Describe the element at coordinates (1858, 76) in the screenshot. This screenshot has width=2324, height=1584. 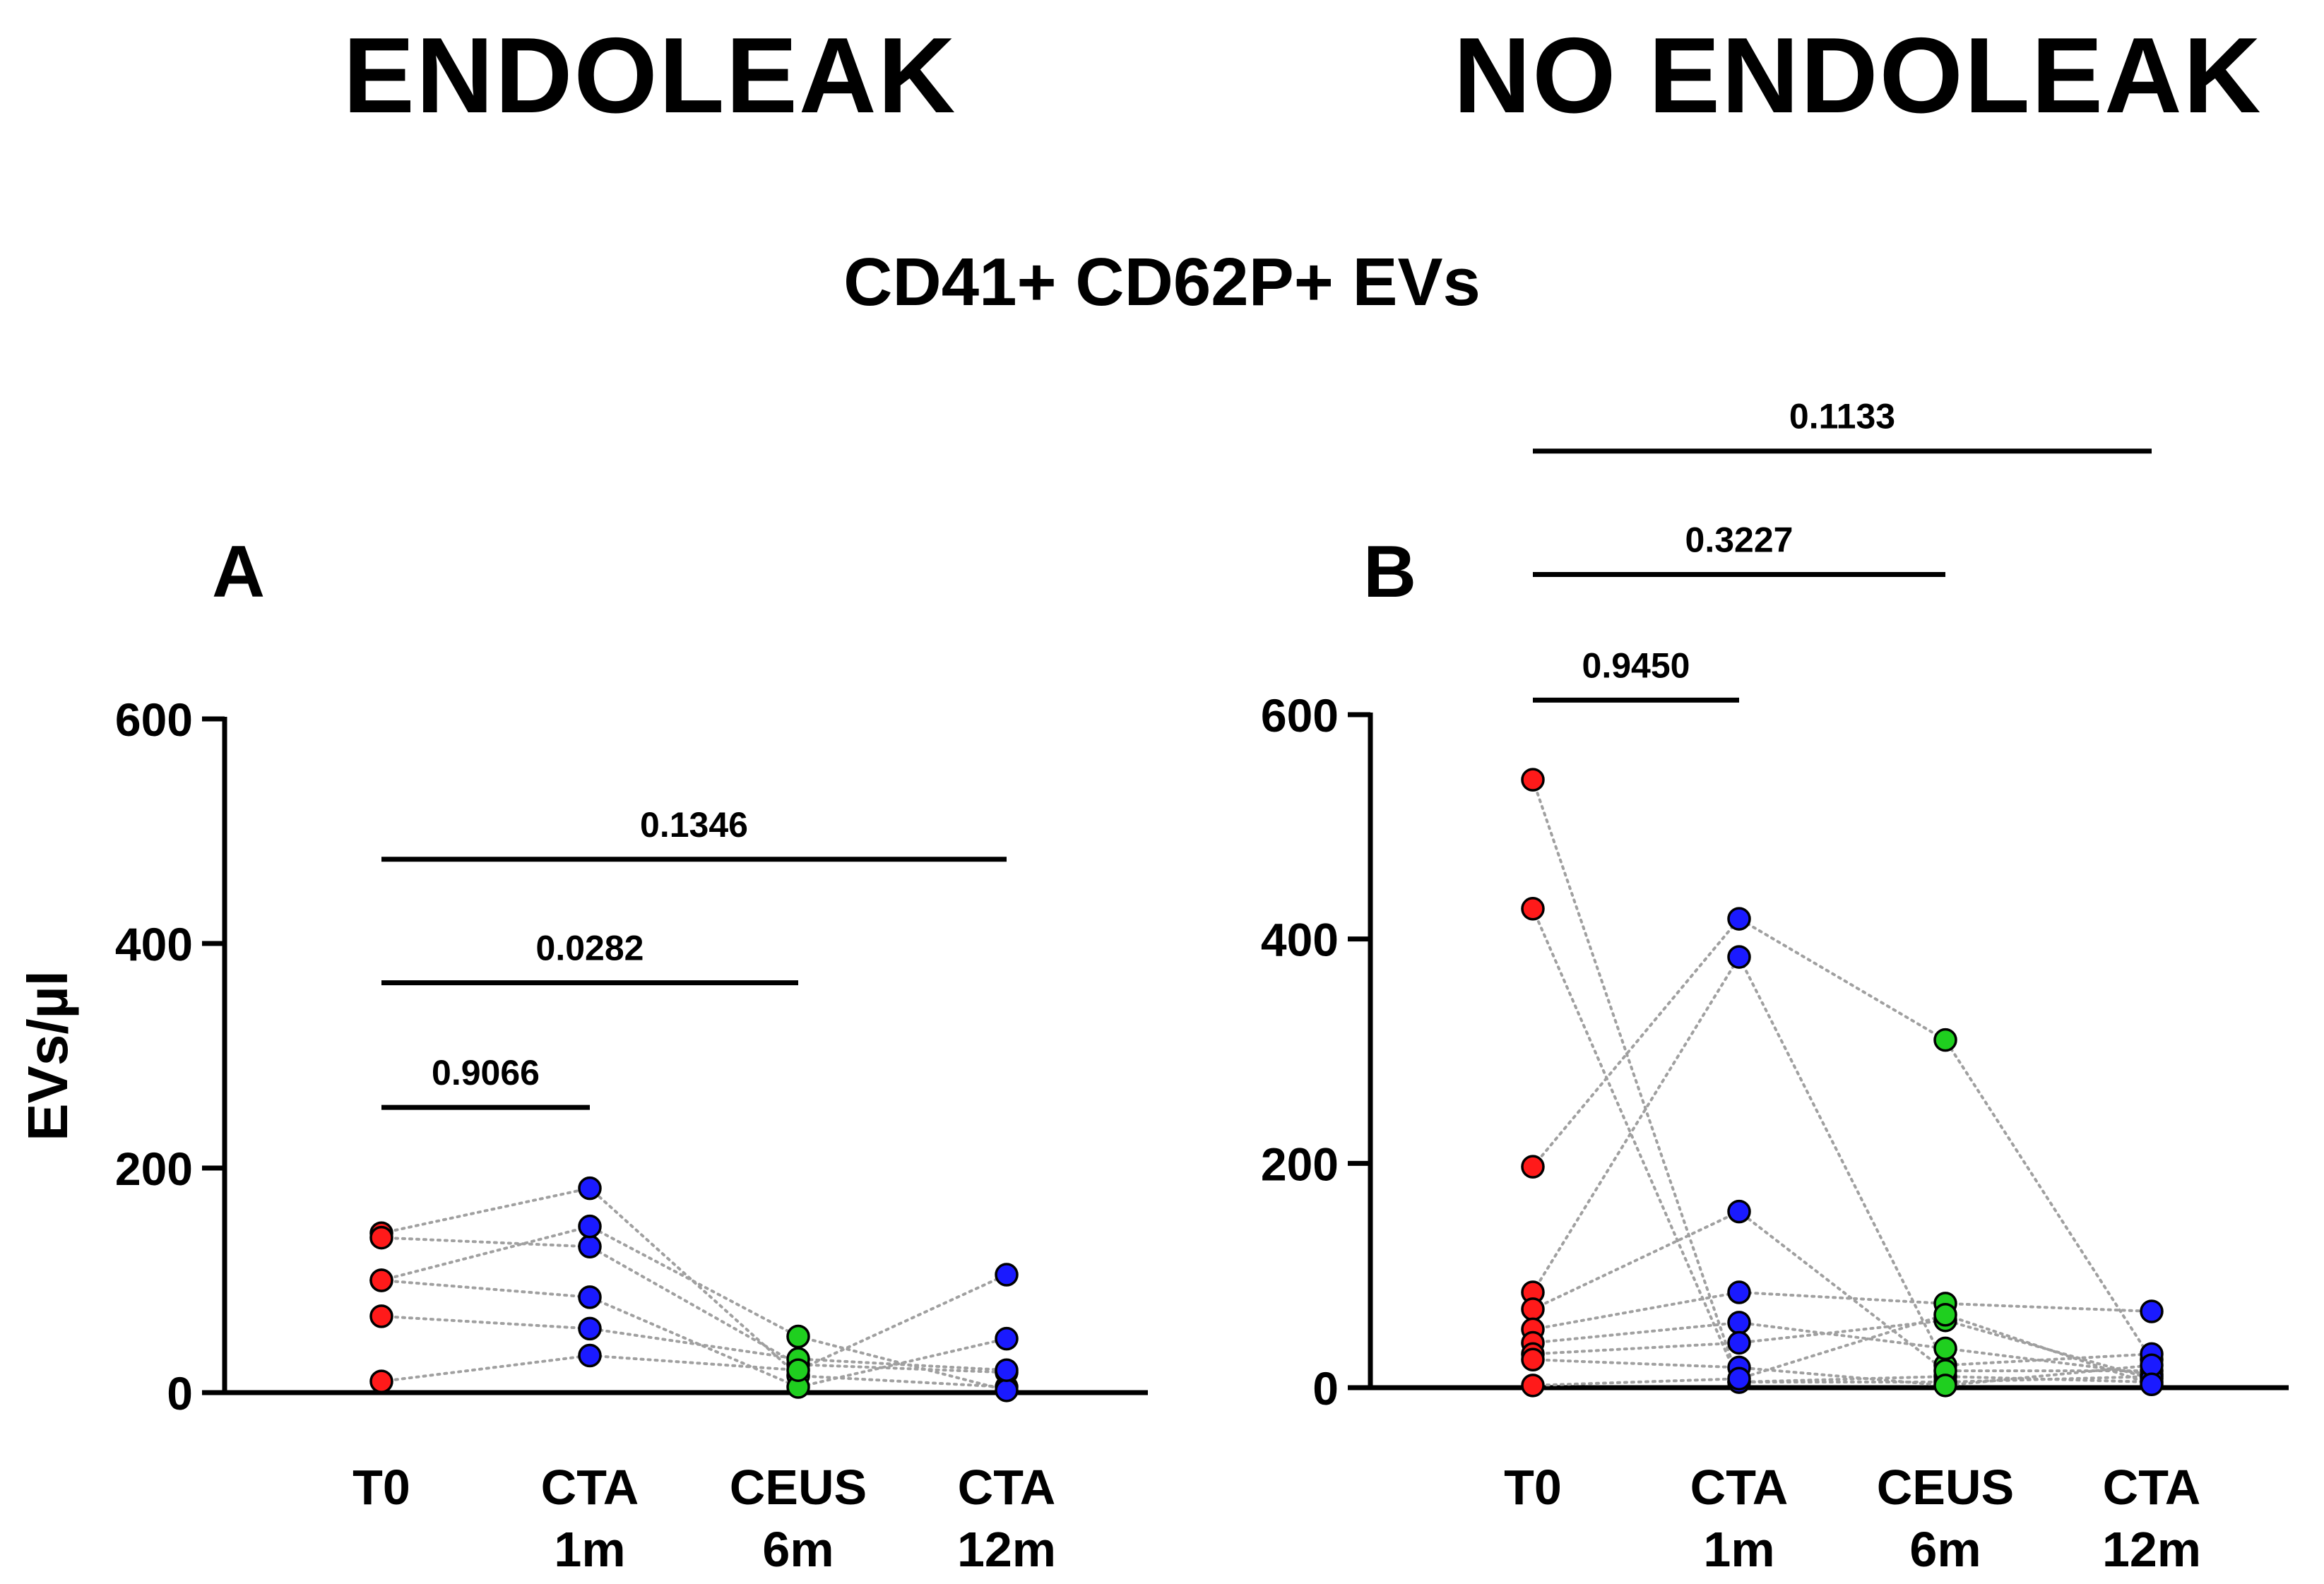
I see `no-endoleak-group-title: NO ENDOLEAK` at that location.